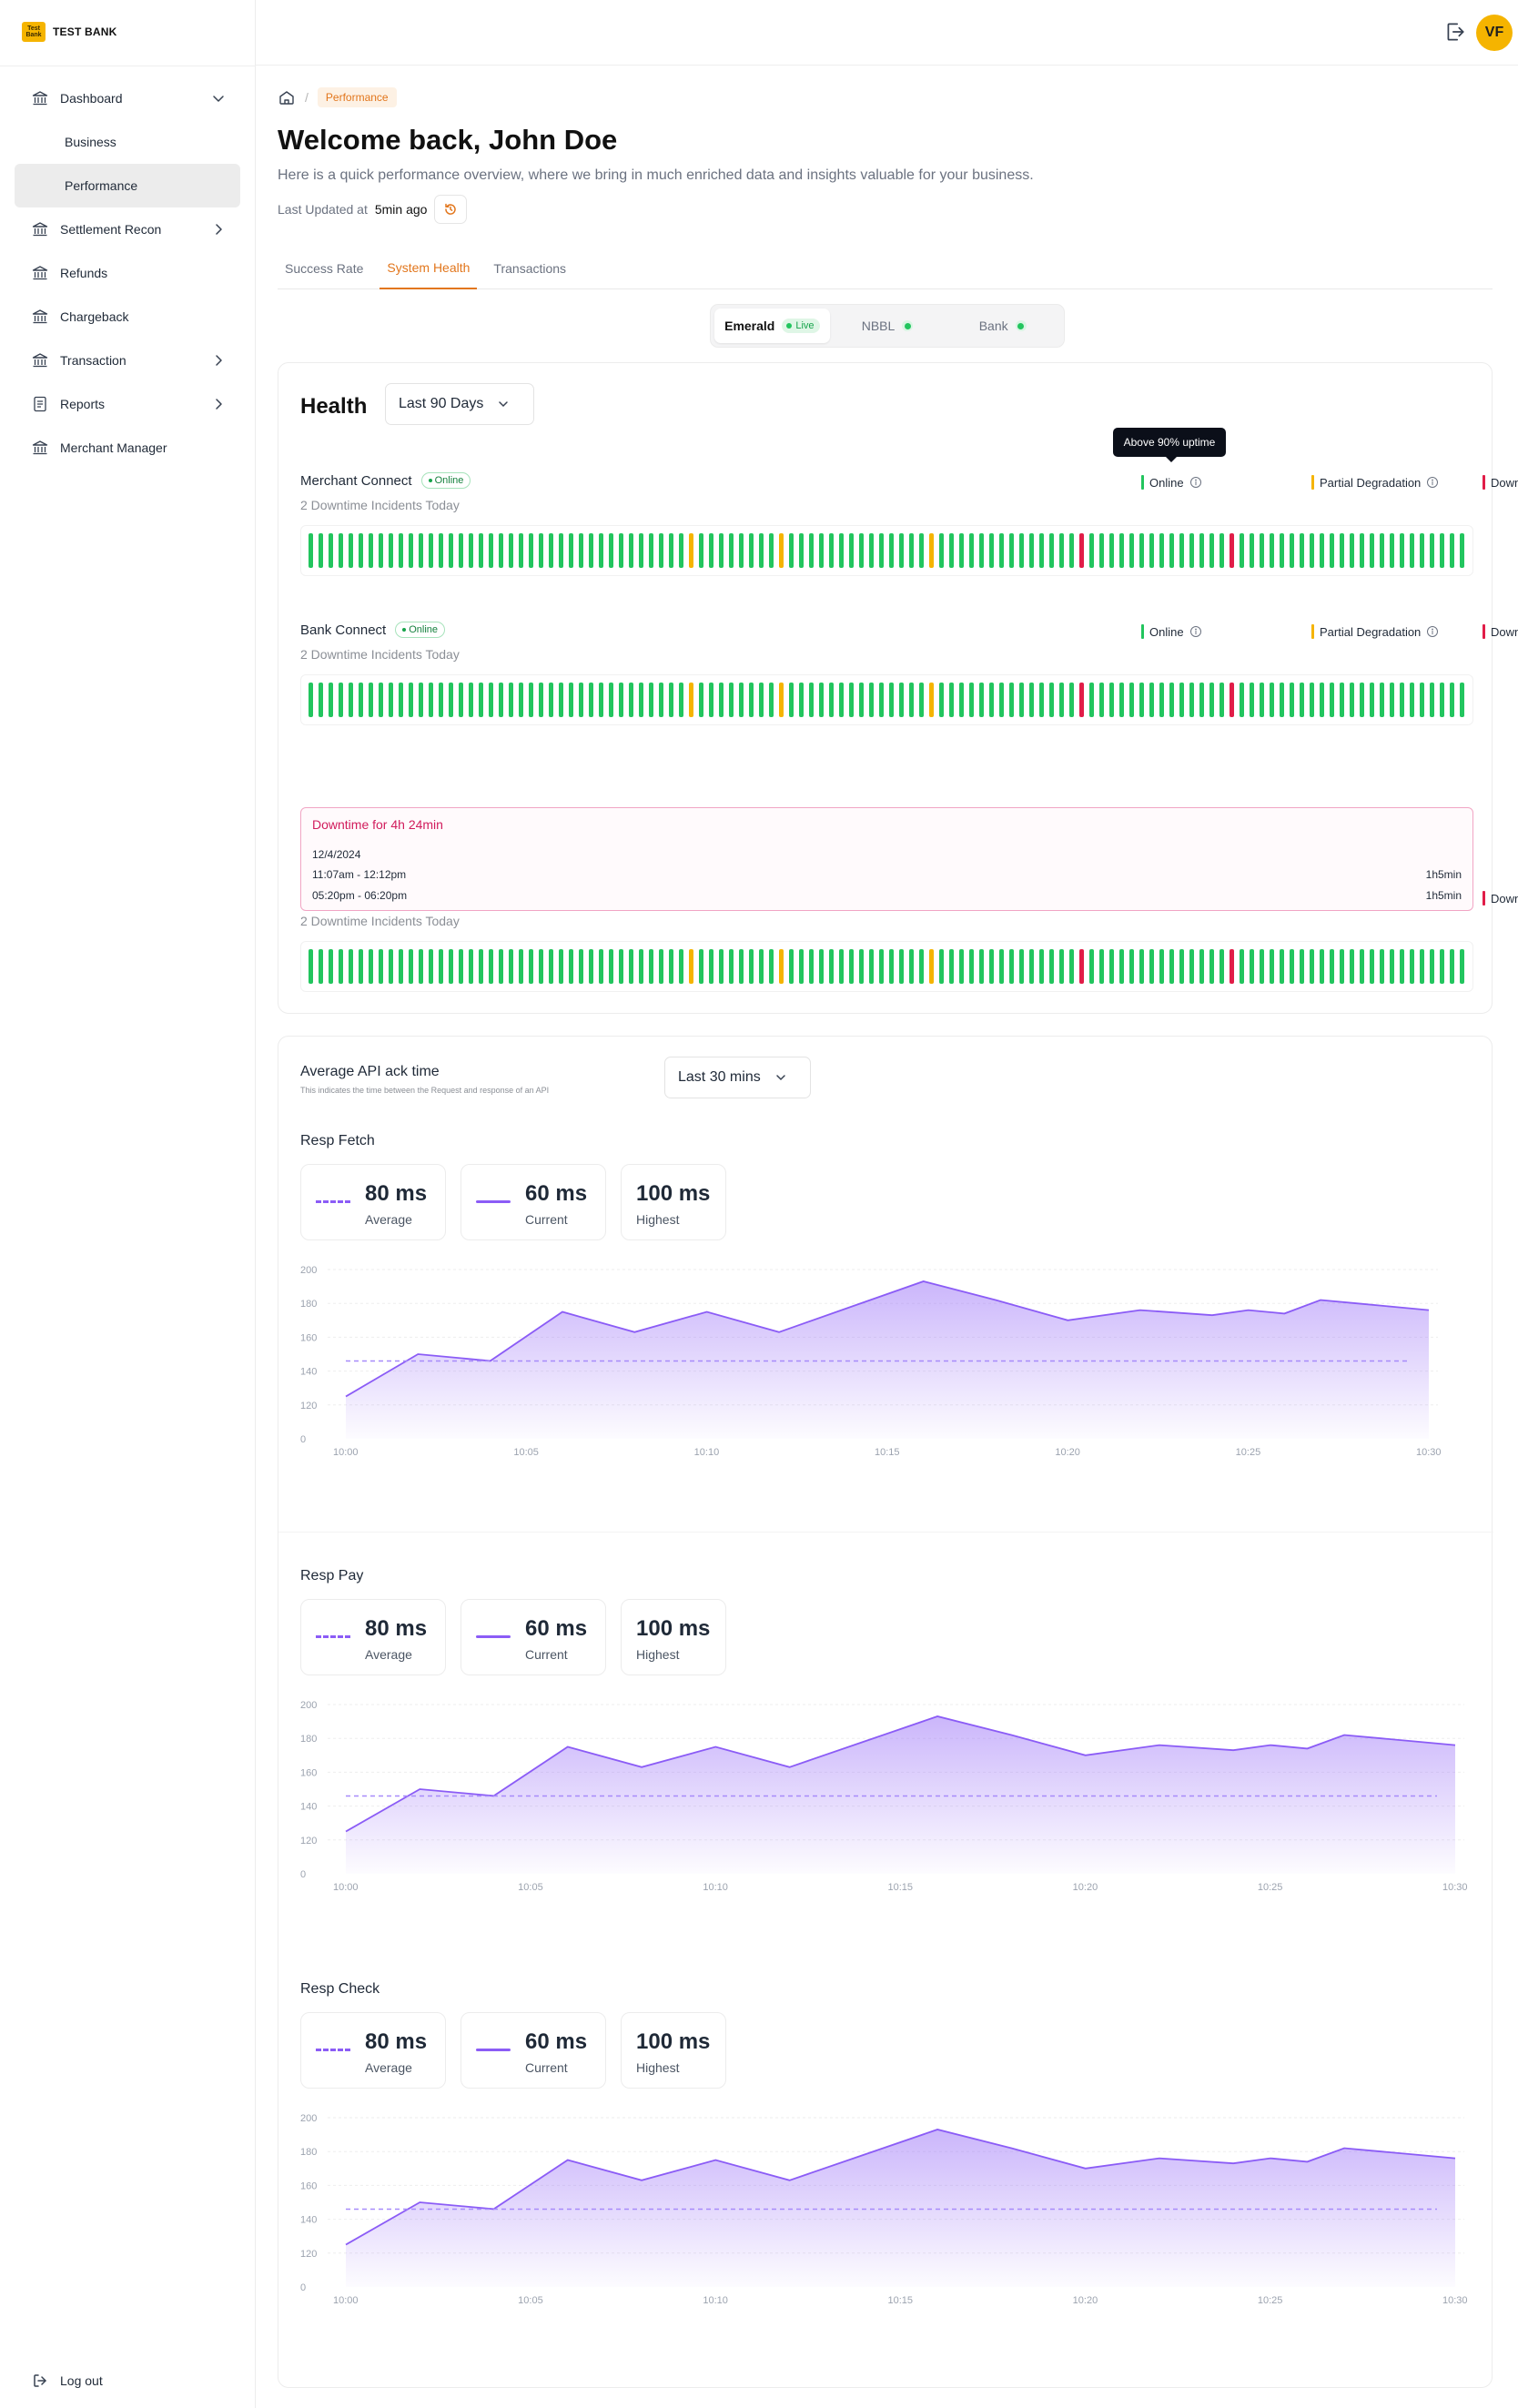  Describe the element at coordinates (429, 268) in the screenshot. I see `tab-system-health: System Health` at that location.